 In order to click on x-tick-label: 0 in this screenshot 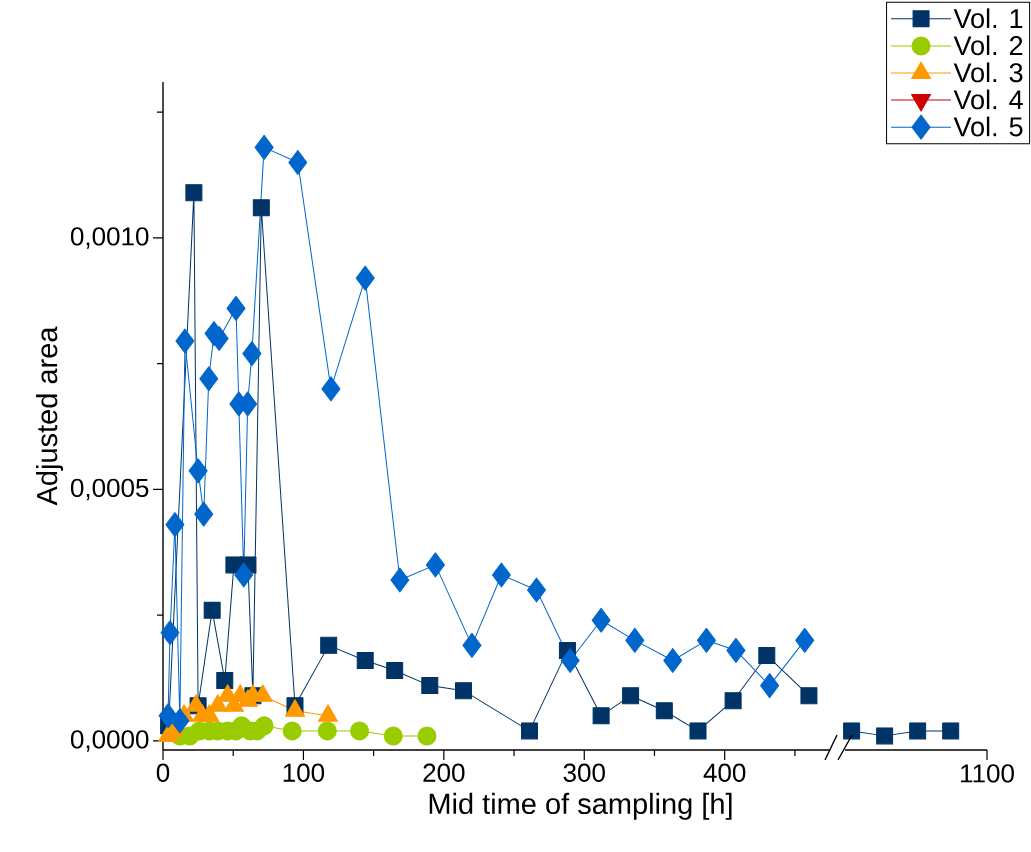, I will do `click(163, 772)`.